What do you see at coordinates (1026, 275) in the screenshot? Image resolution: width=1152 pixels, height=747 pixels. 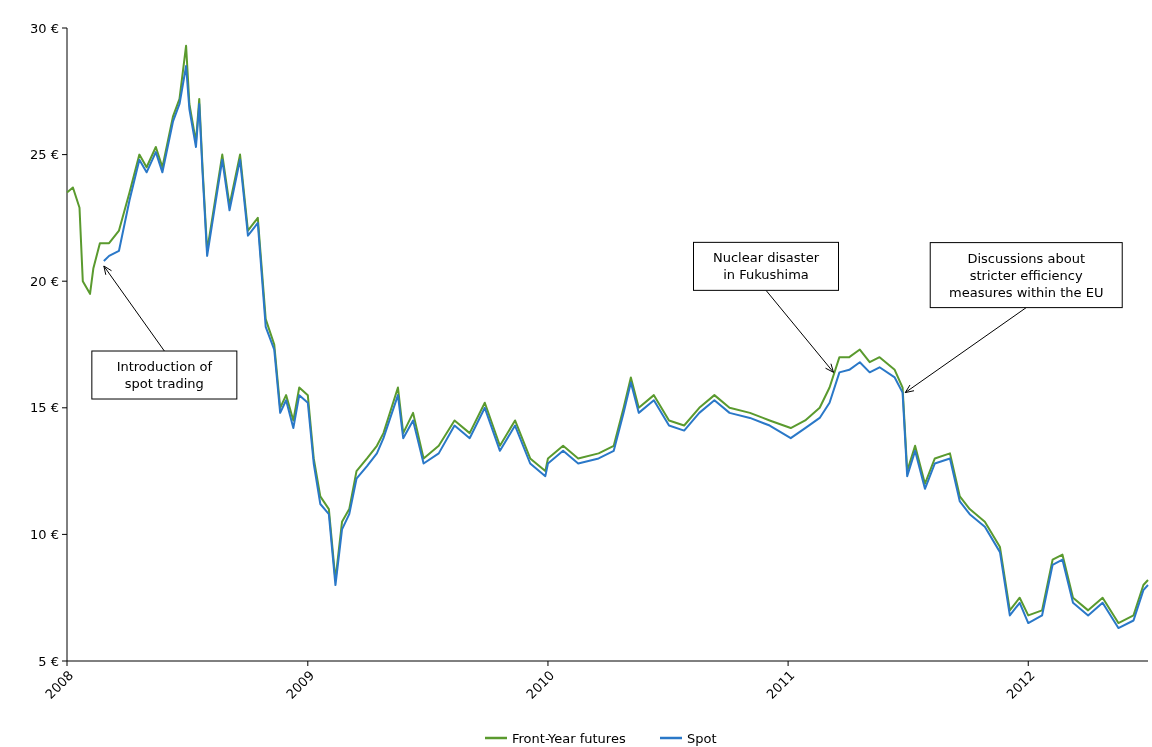 I see `annotation: Discussions about stricter efficiency measures within the EU` at bounding box center [1026, 275].